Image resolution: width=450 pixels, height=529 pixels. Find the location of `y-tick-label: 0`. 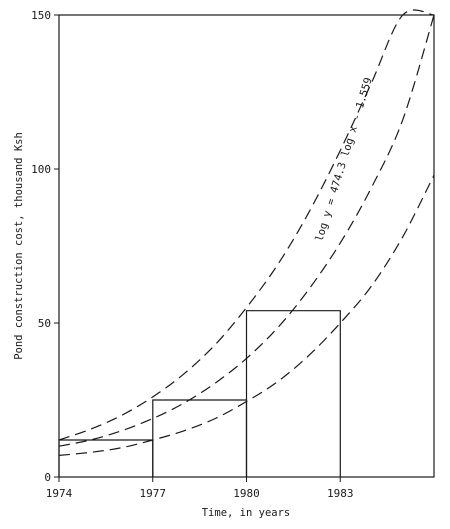

y-tick-label: 0 is located at coordinates (47, 477).